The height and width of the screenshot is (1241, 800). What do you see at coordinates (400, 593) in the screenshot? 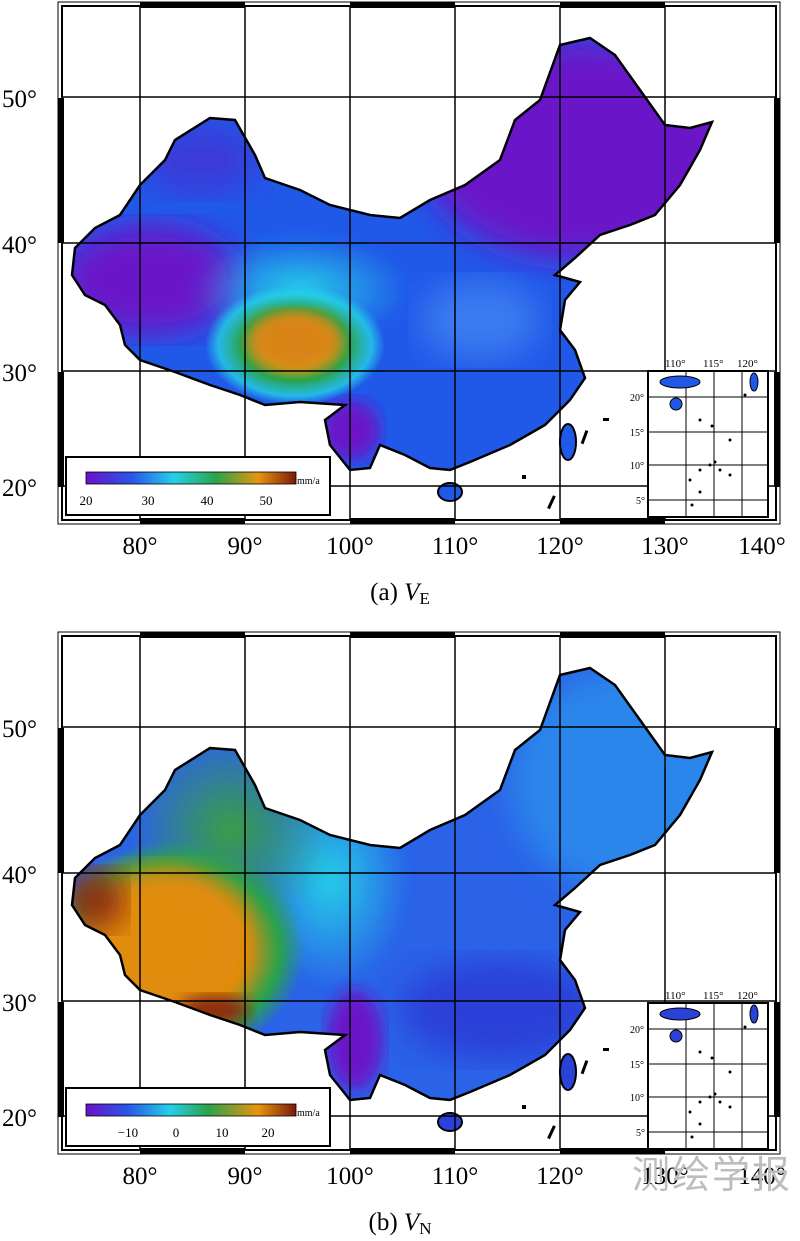
I see `panel-caption: (a) VE` at bounding box center [400, 593].